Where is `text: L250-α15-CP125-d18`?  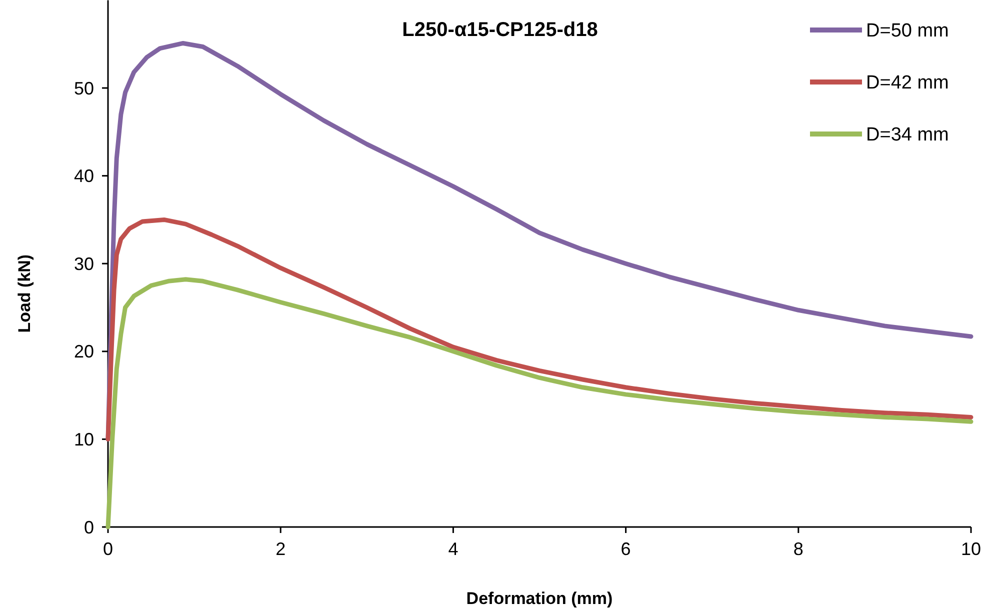
text: L250-α15-CP125-d18 is located at coordinates (500, 30).